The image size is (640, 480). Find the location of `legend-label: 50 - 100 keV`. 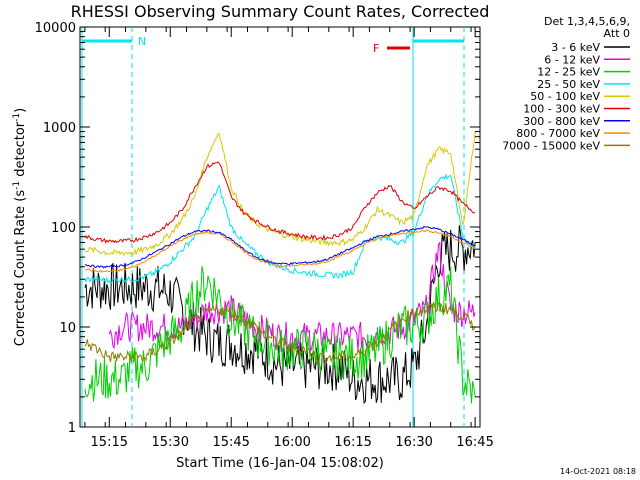

legend-label: 50 - 100 keV is located at coordinates (565, 96).